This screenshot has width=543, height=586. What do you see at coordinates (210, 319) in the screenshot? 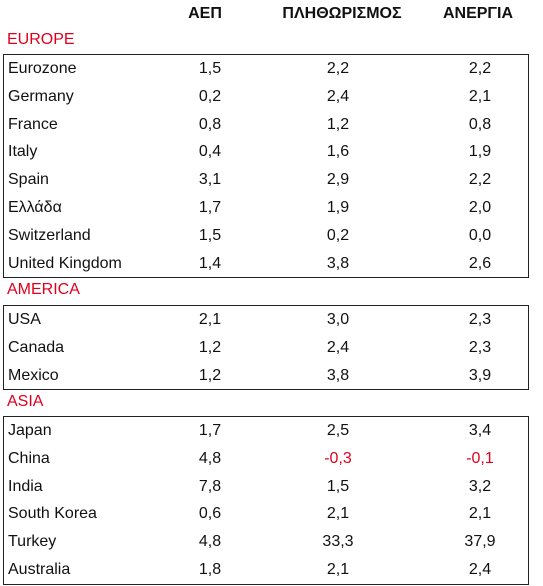
I see `gdp-value: 2,1` at bounding box center [210, 319].